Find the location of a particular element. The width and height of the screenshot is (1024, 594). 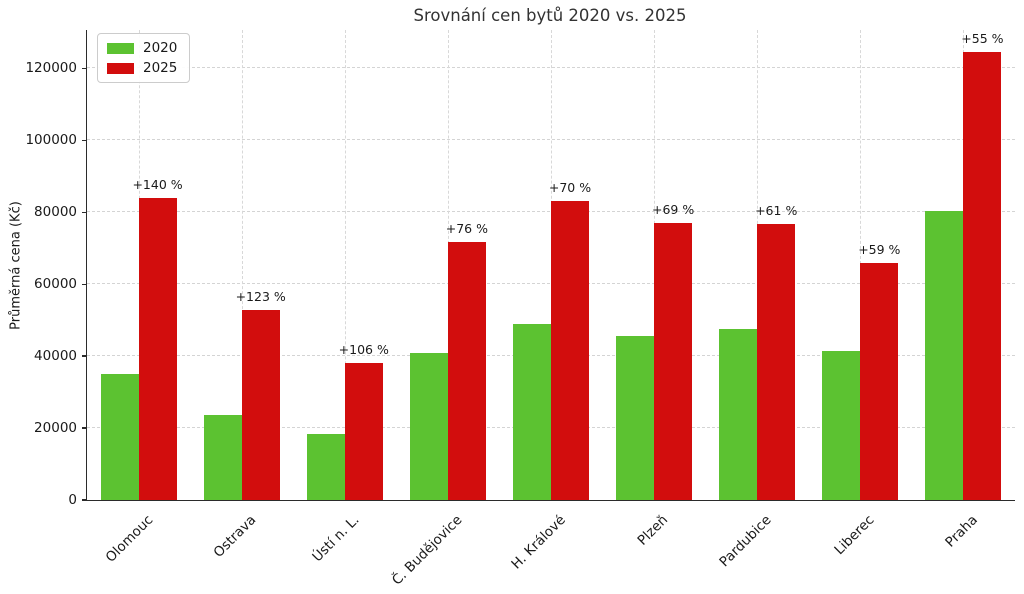

pct-change-annotation: +70 % is located at coordinates (570, 187).